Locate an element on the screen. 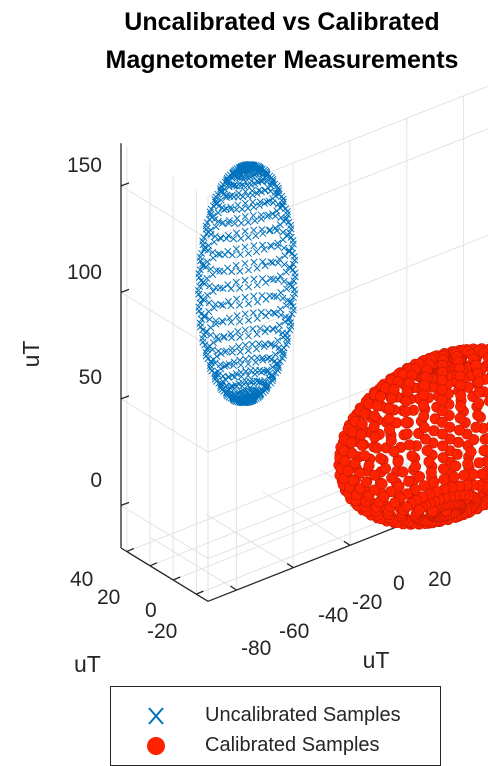  z-axis-label: uT is located at coordinates (31, 354).